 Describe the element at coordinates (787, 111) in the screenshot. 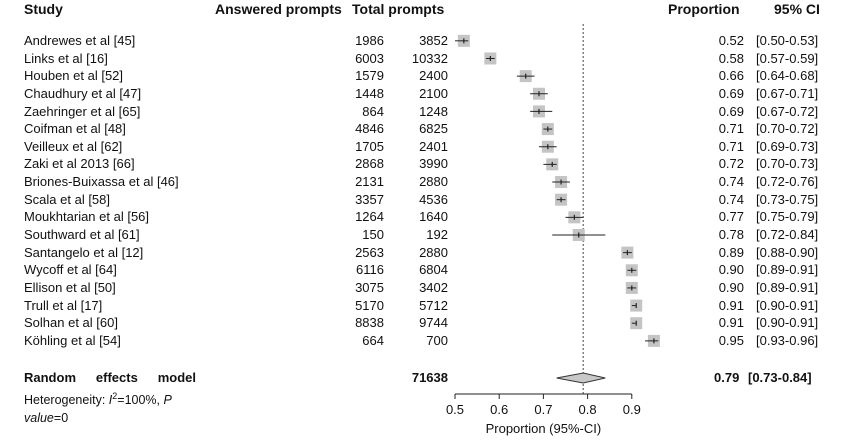

I see `ci-value: [0.67-0.72]` at that location.